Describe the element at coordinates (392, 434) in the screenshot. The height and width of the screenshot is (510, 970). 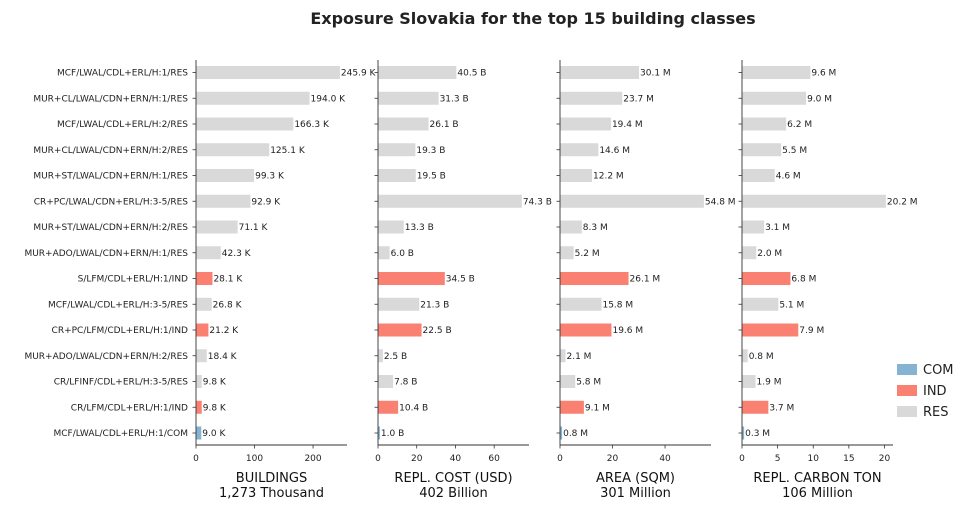
I see `data-label: 1.0 B` at that location.